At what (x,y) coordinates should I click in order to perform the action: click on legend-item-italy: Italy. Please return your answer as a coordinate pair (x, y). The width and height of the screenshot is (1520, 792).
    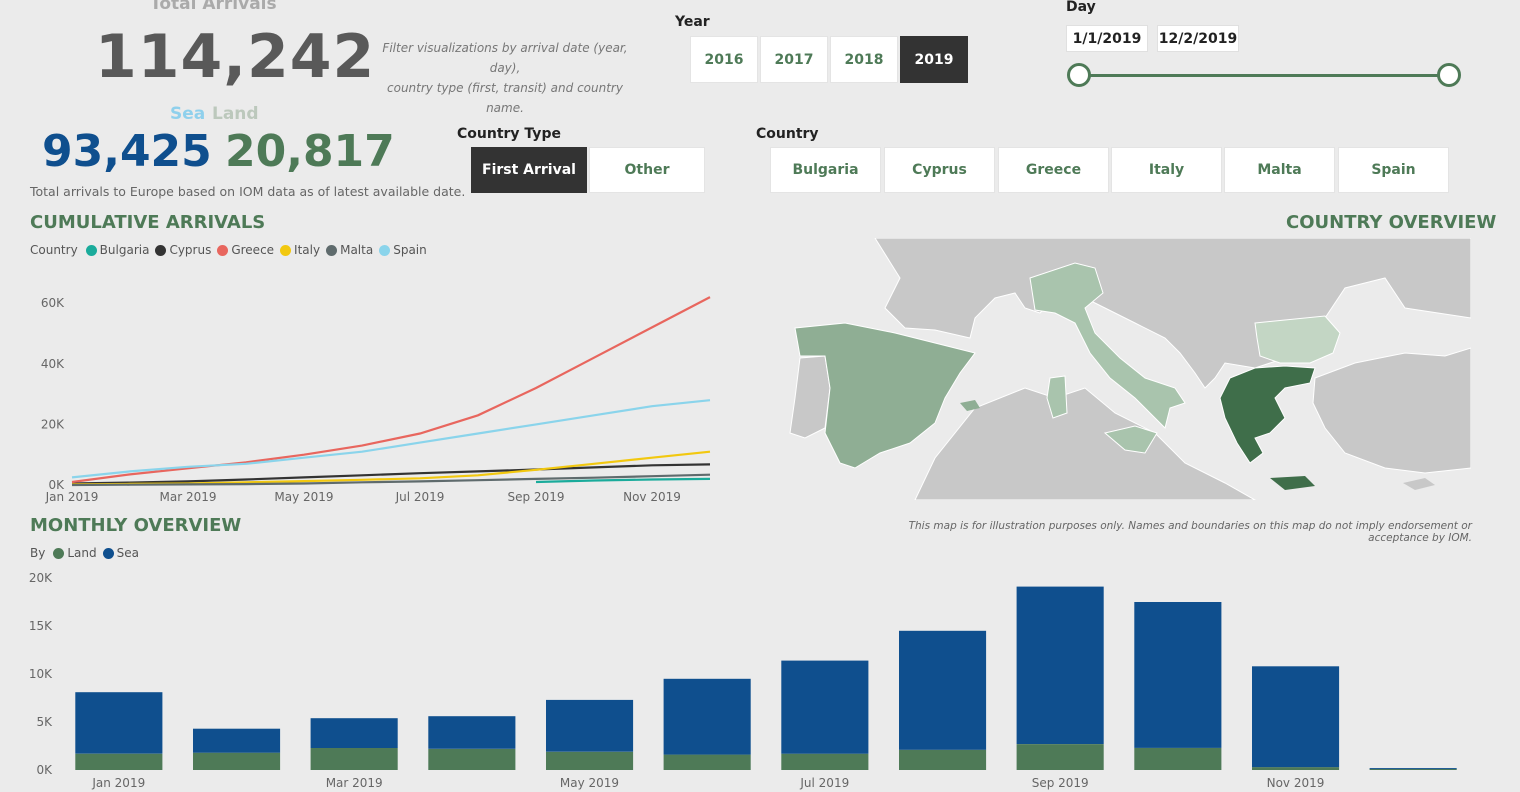
    Looking at the image, I should click on (300, 250).